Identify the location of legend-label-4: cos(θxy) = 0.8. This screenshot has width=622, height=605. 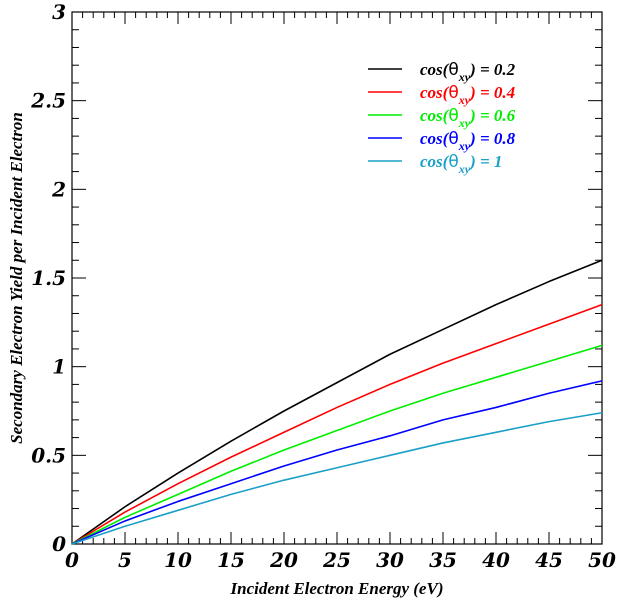
(468, 141).